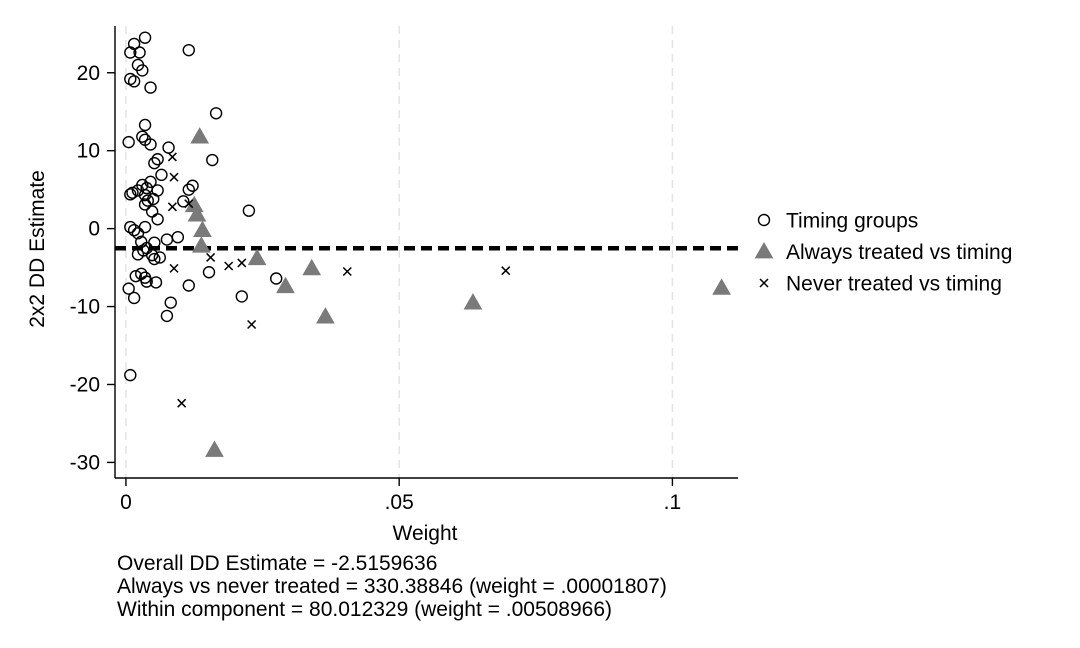  What do you see at coordinates (85, 462) in the screenshot?
I see `y-tick-label-0: -30` at bounding box center [85, 462].